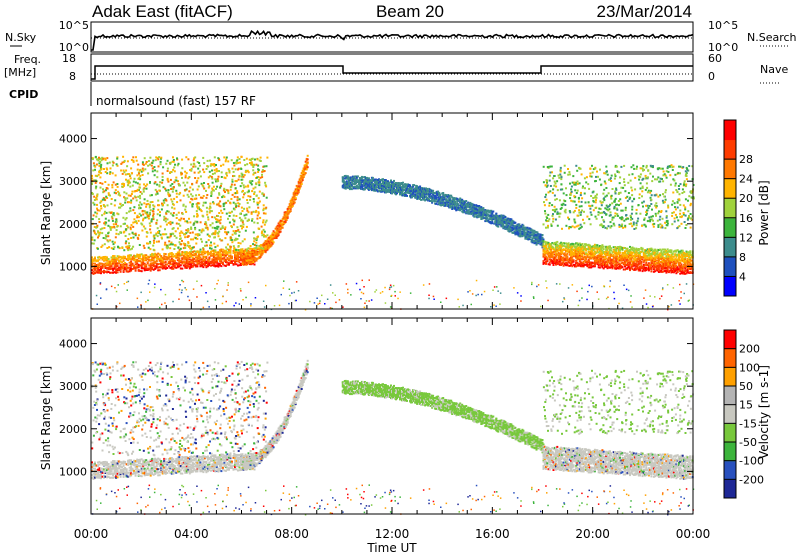  I want to click on cpid-text: normalsound (fast) 157 RF, so click(176, 101).